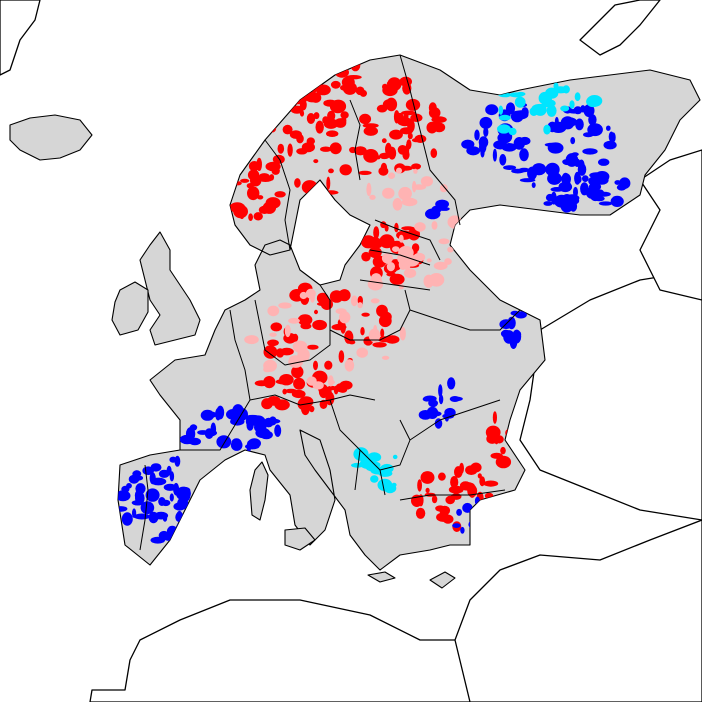 This screenshot has width=702, height=702. I want to click on sicily, so click(300, 539).